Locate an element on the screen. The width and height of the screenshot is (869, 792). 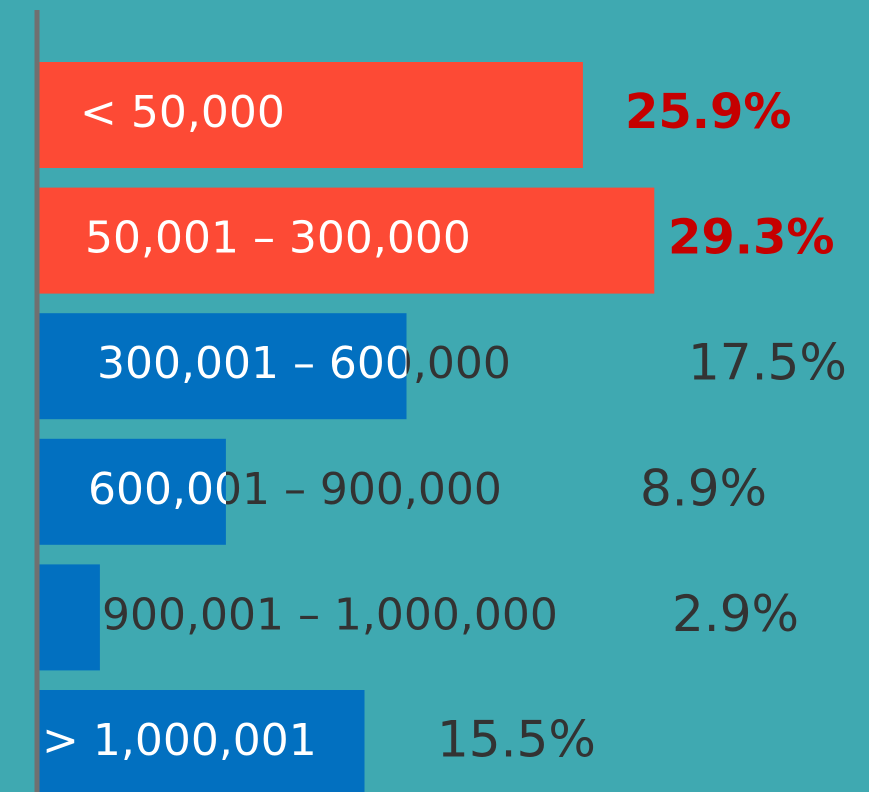
value-label: 29.3% is located at coordinates (751, 238).